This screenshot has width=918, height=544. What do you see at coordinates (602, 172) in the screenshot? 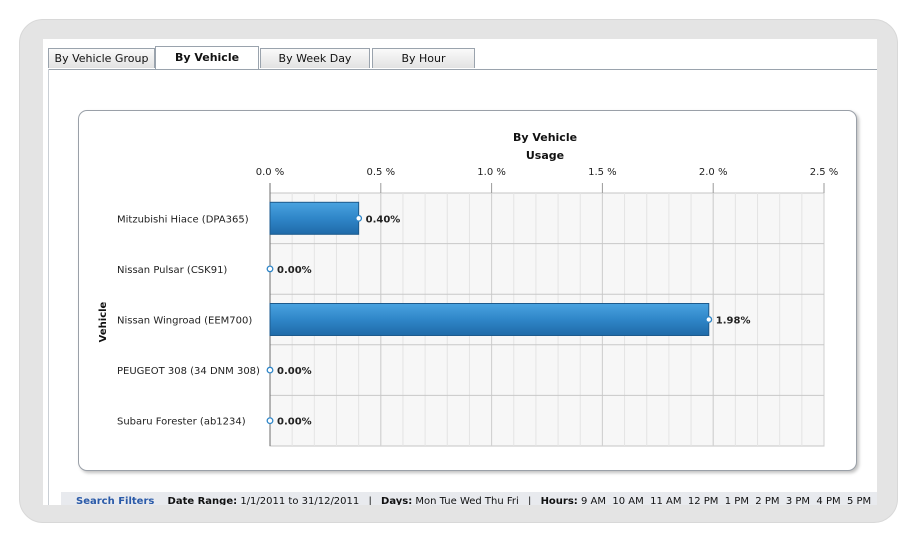
I see `x-tick-label: 1.5 %` at bounding box center [602, 172].